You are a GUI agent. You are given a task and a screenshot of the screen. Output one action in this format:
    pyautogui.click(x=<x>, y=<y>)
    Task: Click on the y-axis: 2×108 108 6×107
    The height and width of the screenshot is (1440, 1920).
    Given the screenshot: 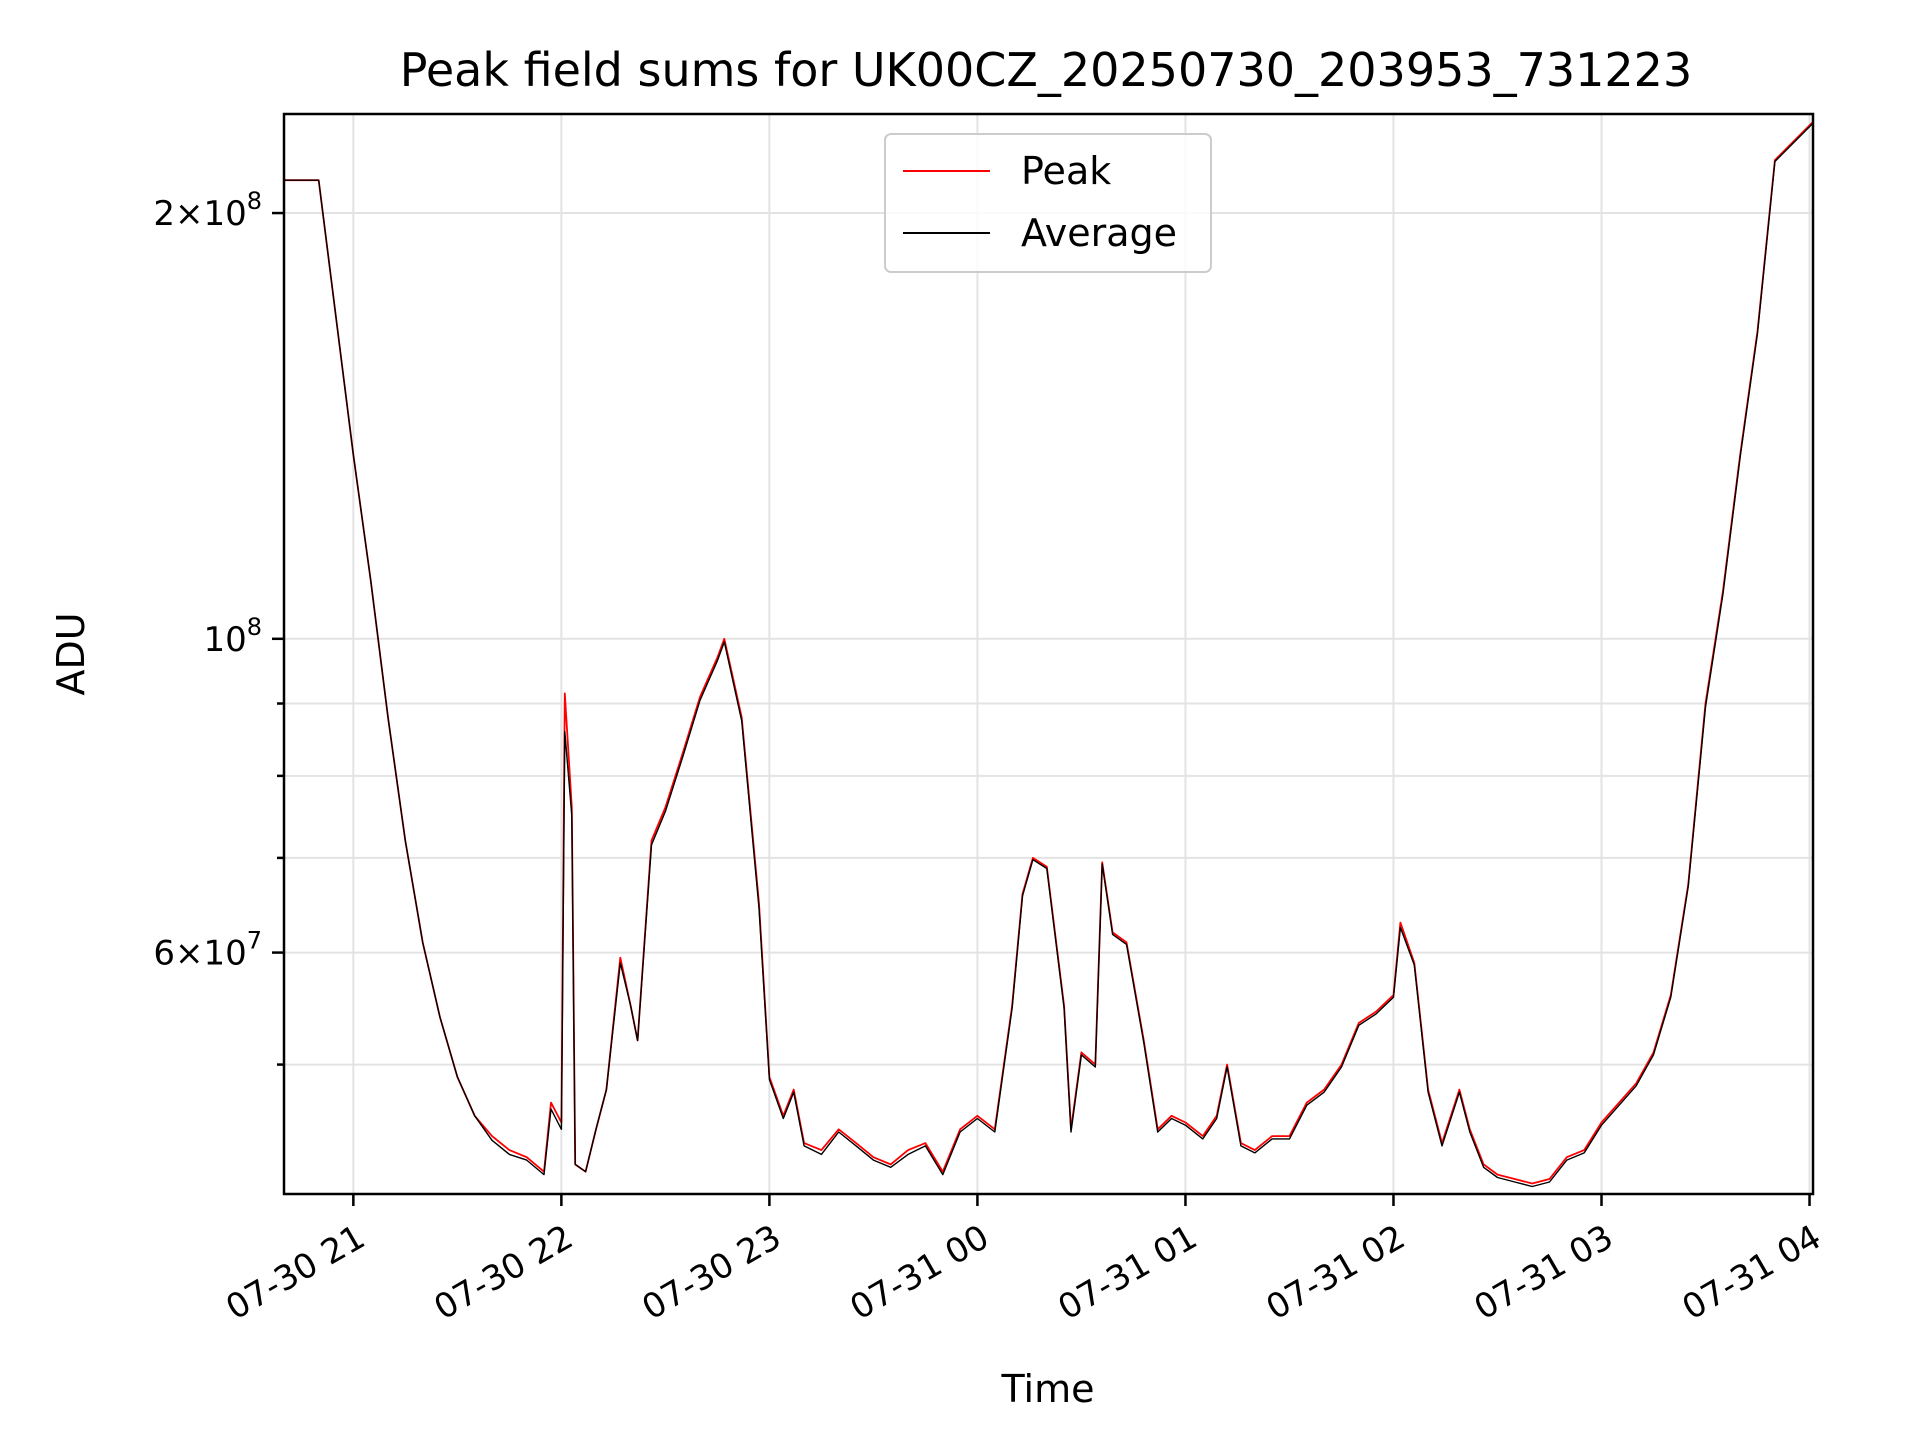 What is the action you would take?
    pyautogui.click(x=218, y=626)
    